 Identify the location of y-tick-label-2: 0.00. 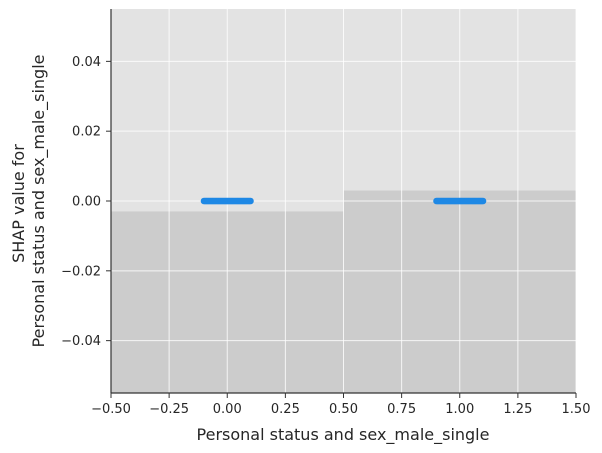
(86, 202).